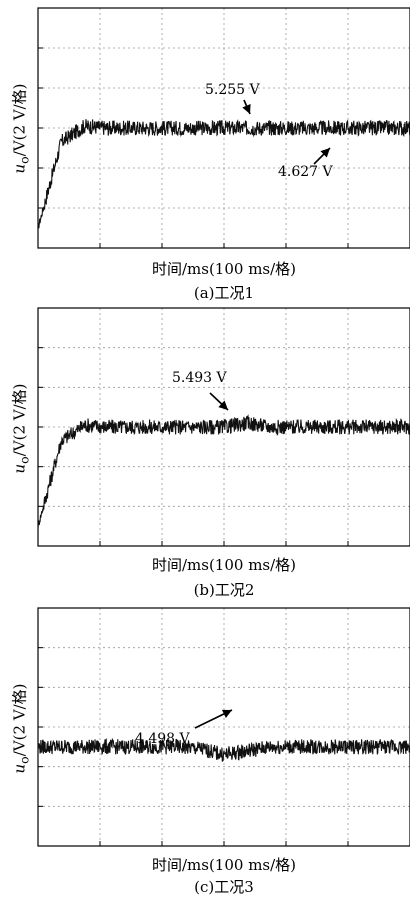 This screenshot has height=897, width=410. Describe the element at coordinates (232, 90) in the screenshot. I see `annotation-5255: 5.255 V` at that location.